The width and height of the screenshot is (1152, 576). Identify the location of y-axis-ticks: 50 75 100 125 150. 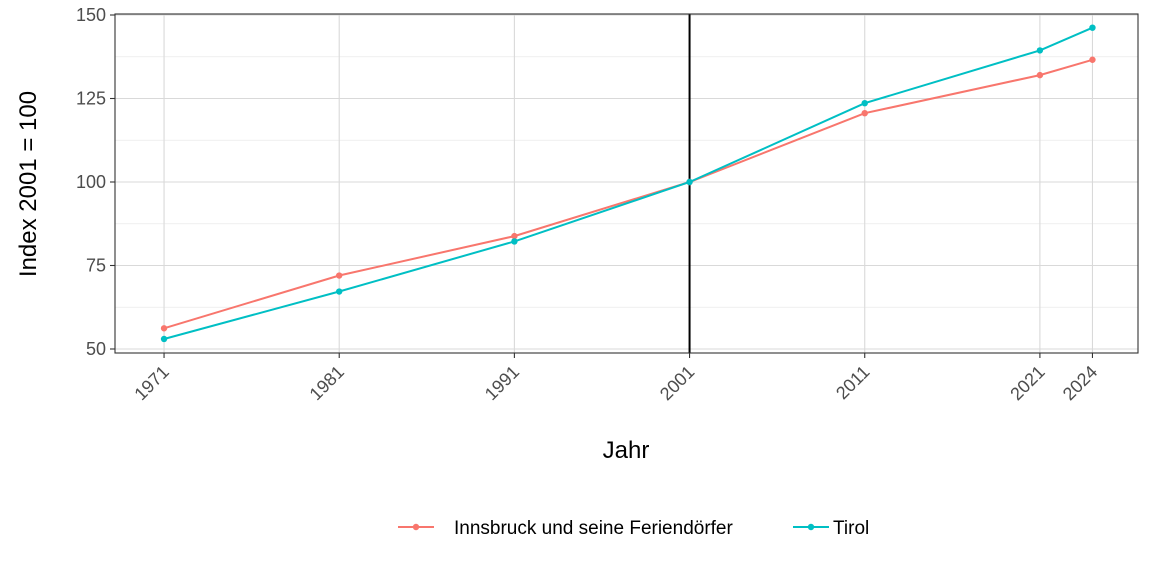
(95, 182).